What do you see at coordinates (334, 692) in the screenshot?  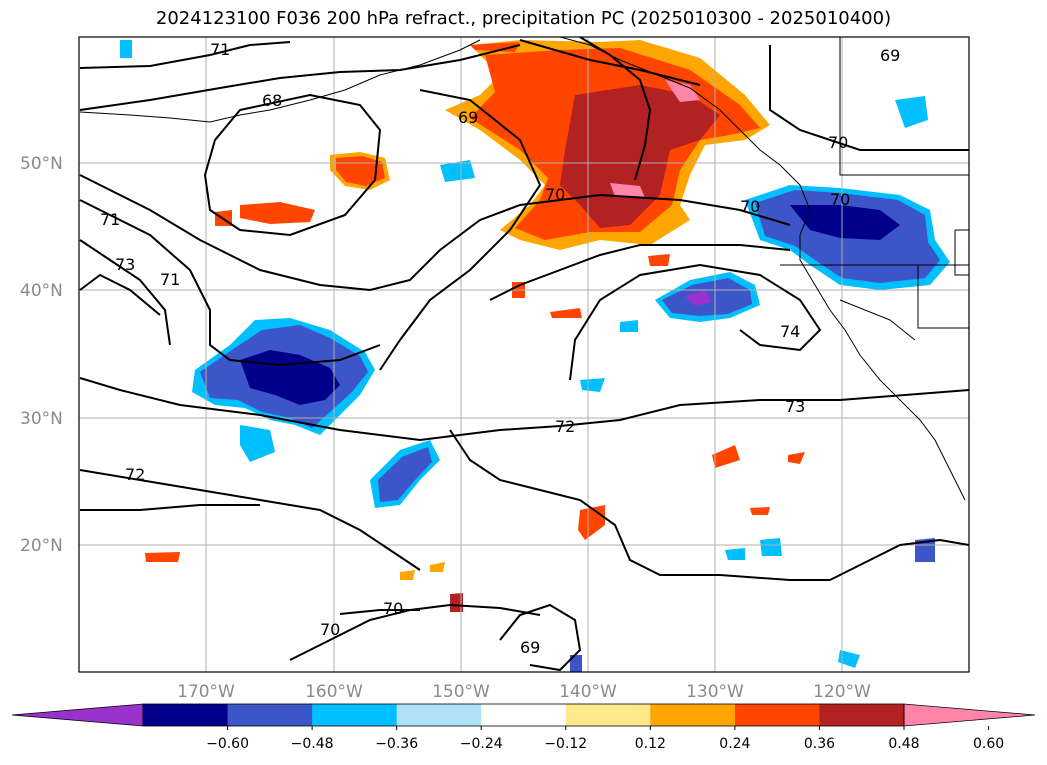 I see `svg-text: 160°W` at bounding box center [334, 692].